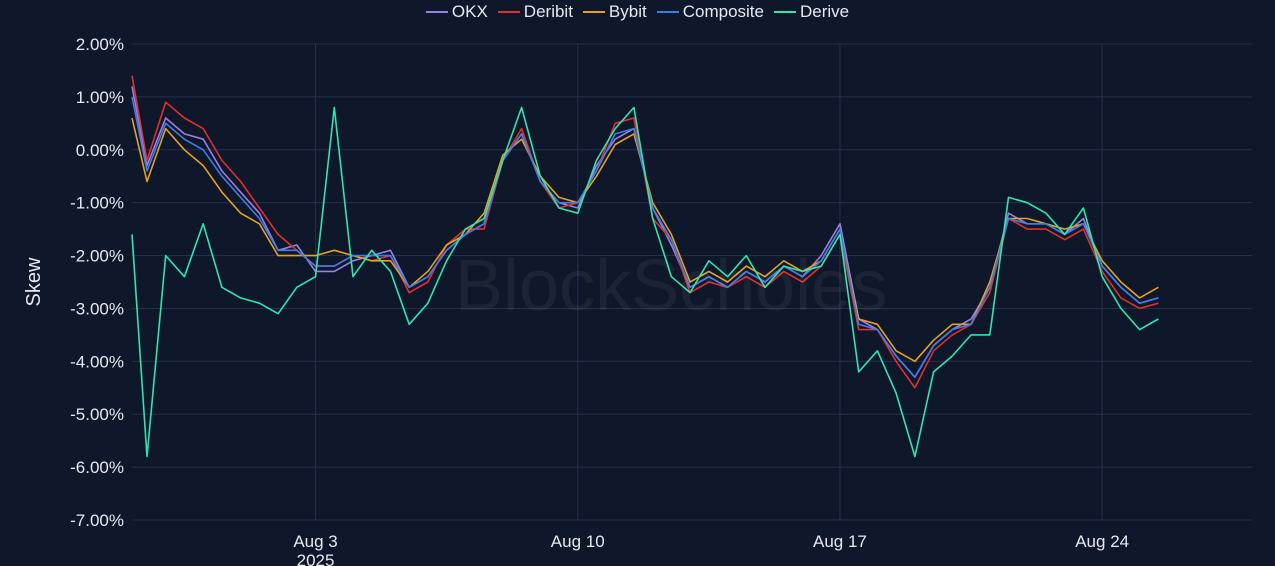  What do you see at coordinates (97, 308) in the screenshot?
I see `y-tick-label: -3.00%` at bounding box center [97, 308].